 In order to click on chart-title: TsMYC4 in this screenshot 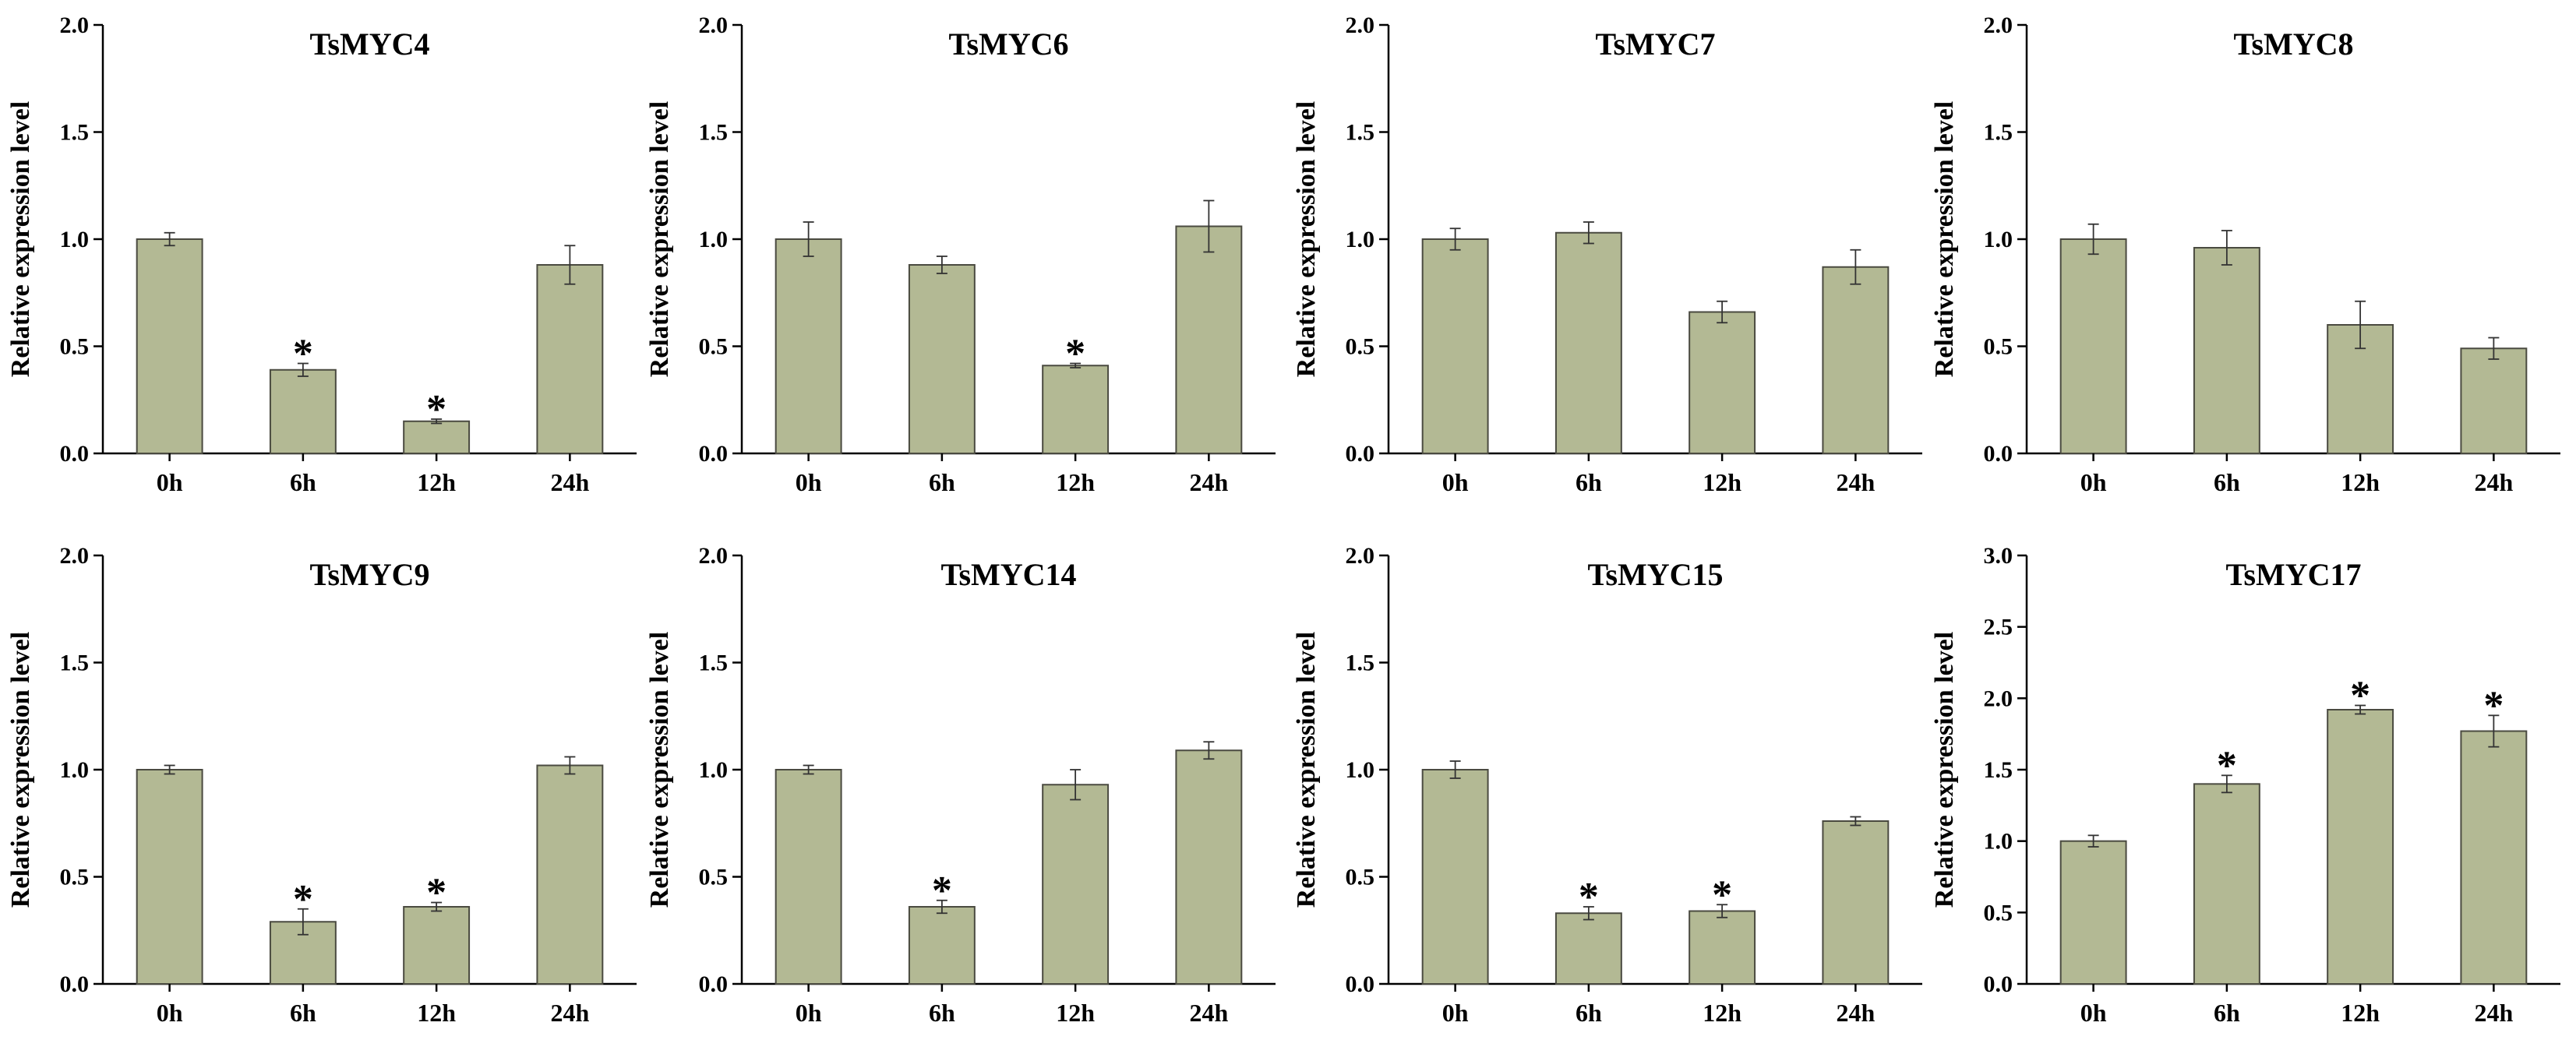, I will do `click(369, 44)`.